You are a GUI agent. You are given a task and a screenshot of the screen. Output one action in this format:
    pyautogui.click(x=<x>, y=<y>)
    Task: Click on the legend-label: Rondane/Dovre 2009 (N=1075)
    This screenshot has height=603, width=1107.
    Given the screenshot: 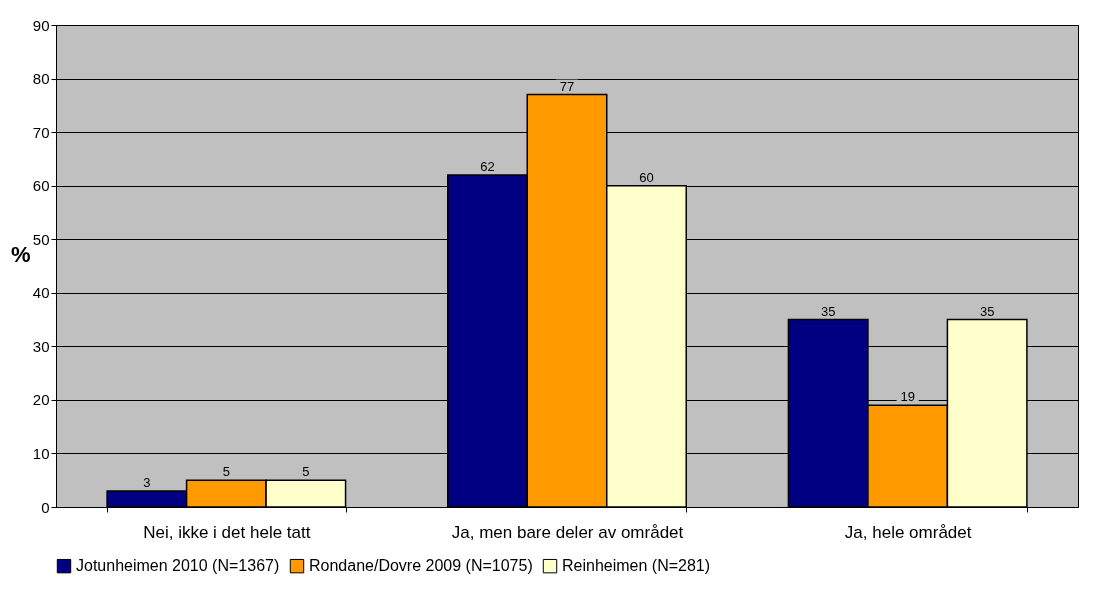 What is the action you would take?
    pyautogui.click(x=421, y=566)
    